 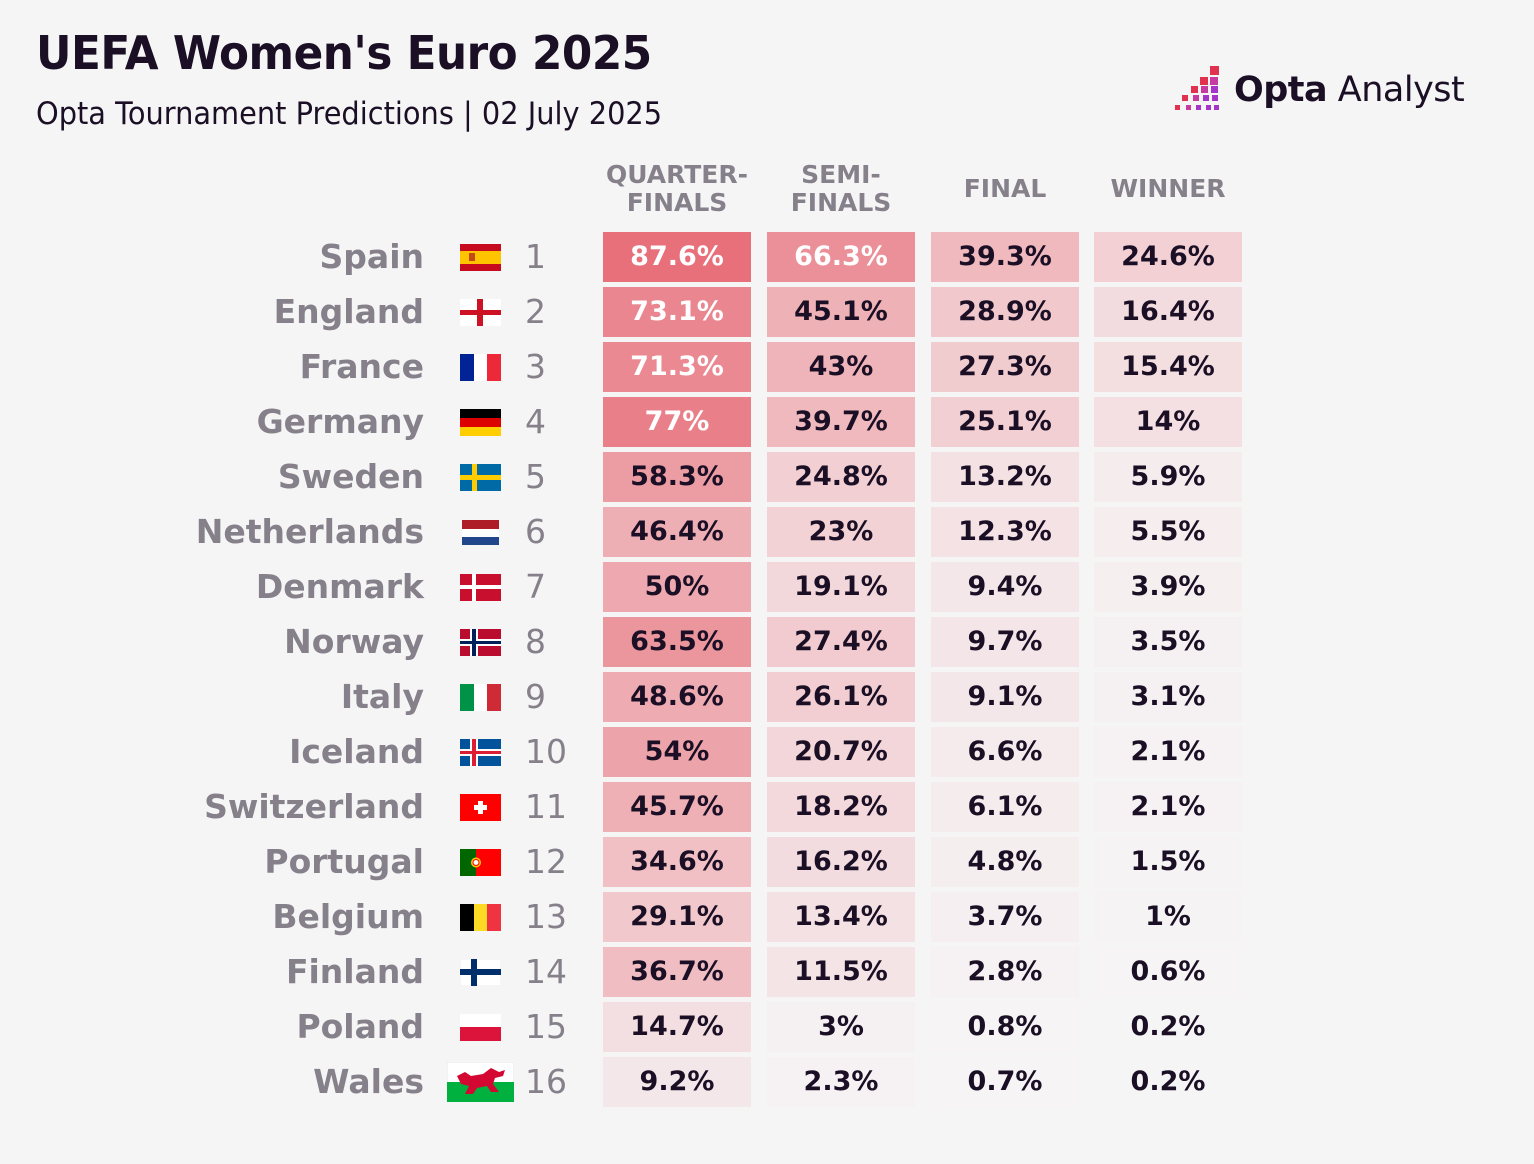 What do you see at coordinates (1197, 88) in the screenshot?
I see `opta-logo-icon` at bounding box center [1197, 88].